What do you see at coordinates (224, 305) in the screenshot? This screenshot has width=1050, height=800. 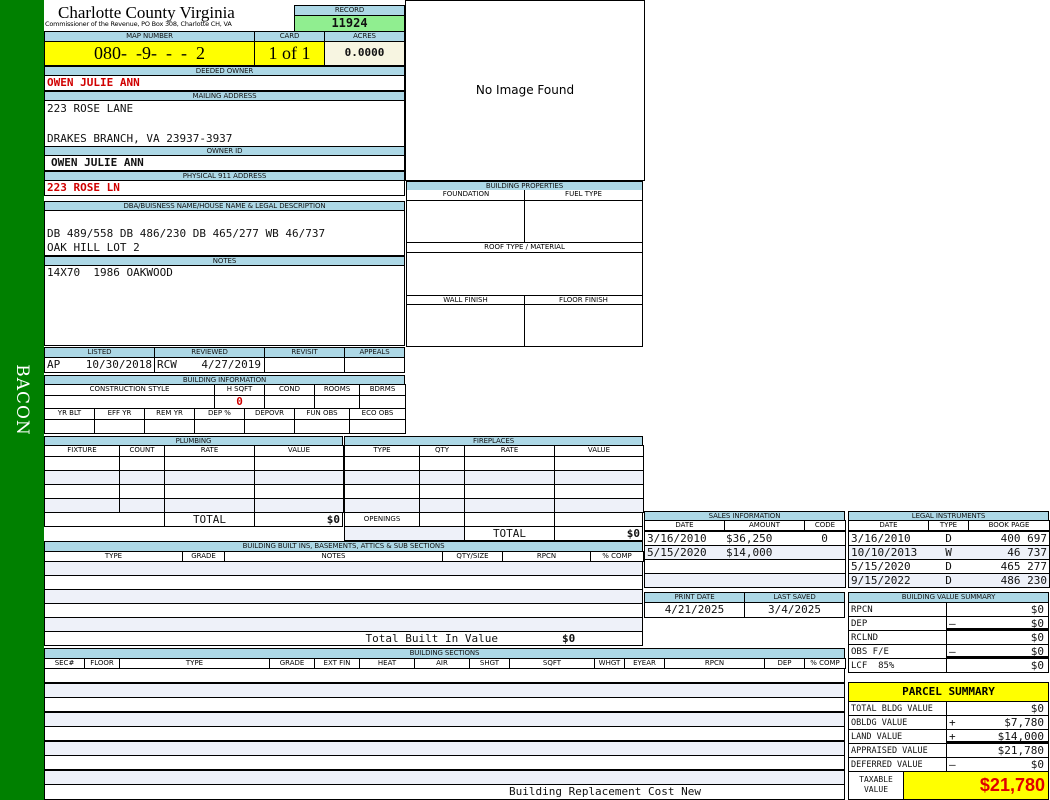 I see `notes: 14X70 1986 OAKWOOD` at bounding box center [224, 305].